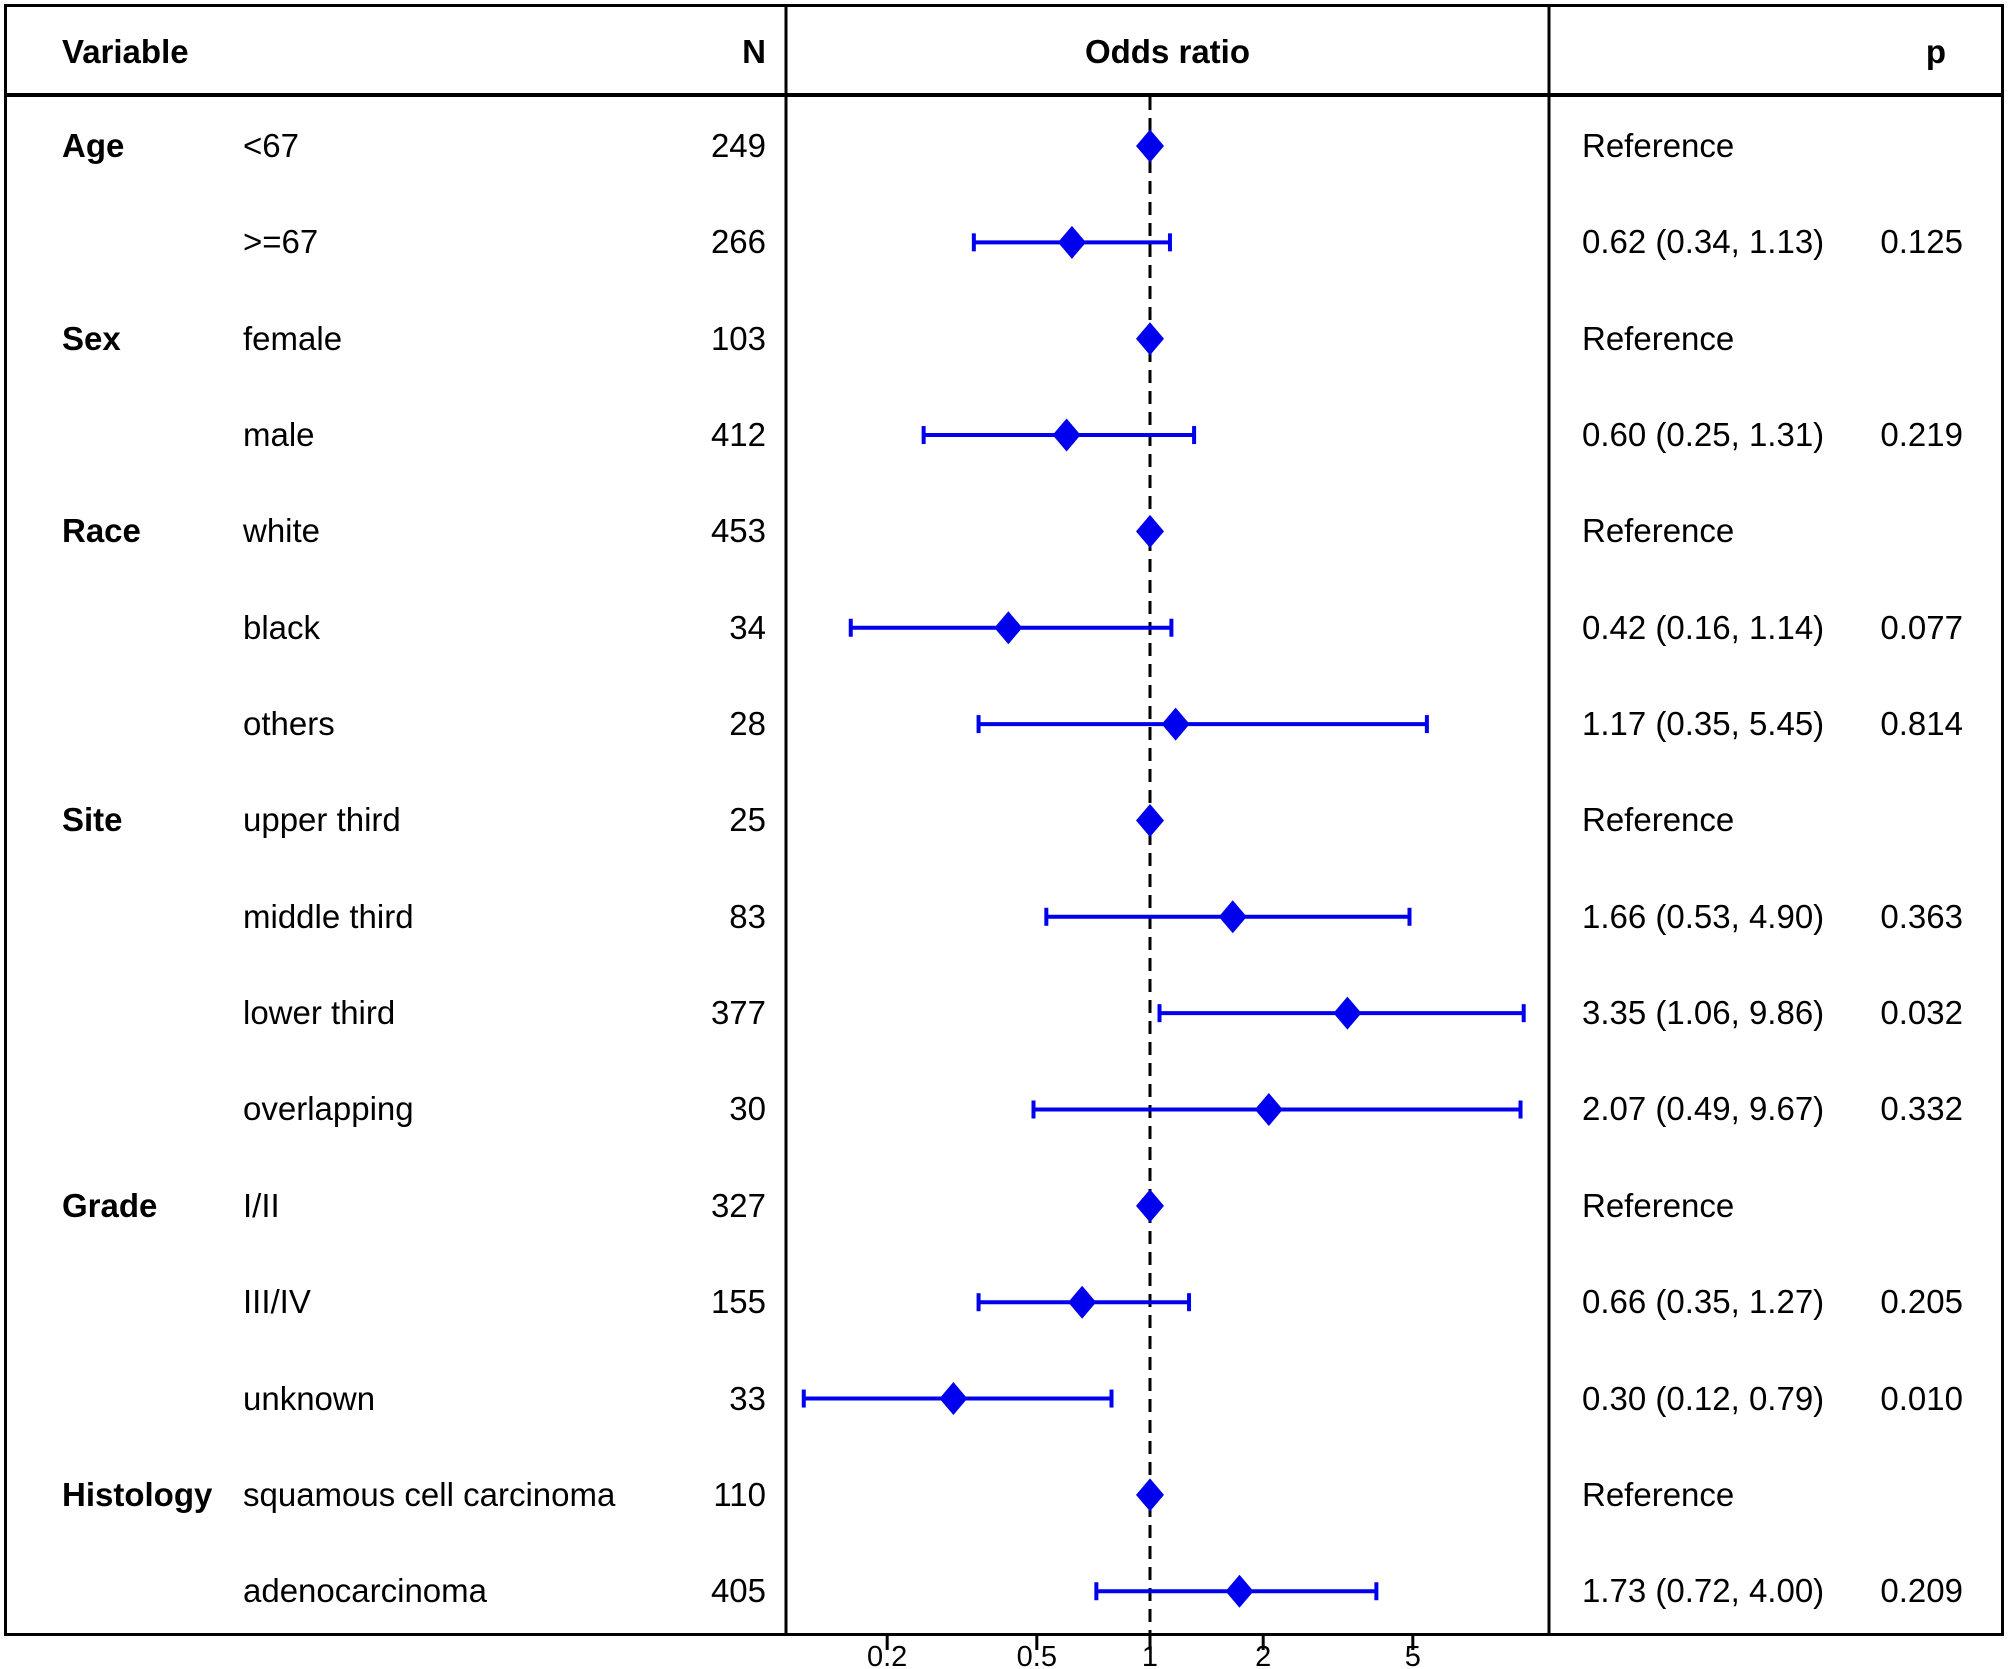 This screenshot has width=2008, height=1669. What do you see at coordinates (738, 1591) in the screenshot?
I see `n-value: 405` at bounding box center [738, 1591].